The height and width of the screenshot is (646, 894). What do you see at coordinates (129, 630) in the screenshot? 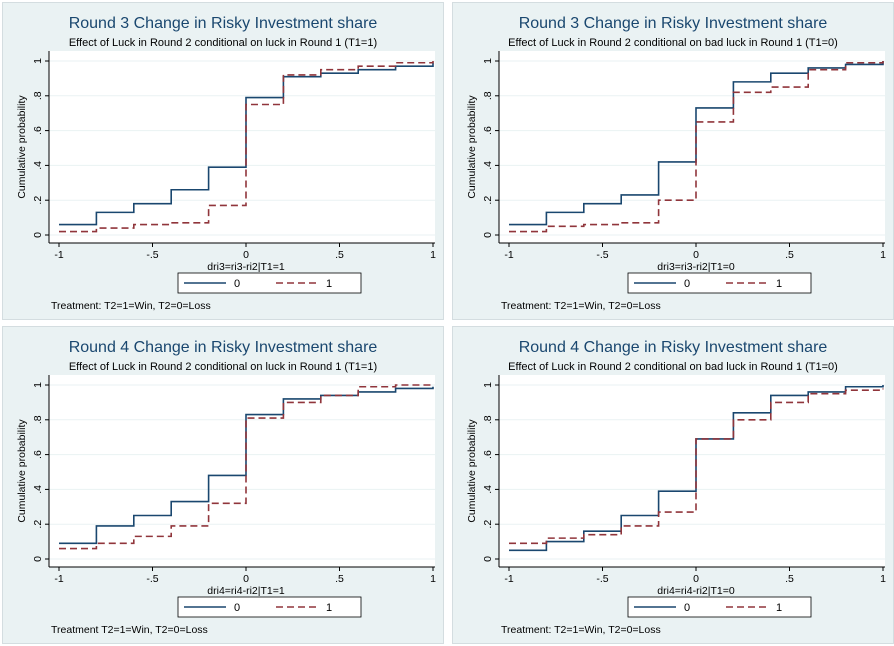
I see `chart-note: Treatment T2=1=Win, T2=0=Loss` at bounding box center [129, 630].